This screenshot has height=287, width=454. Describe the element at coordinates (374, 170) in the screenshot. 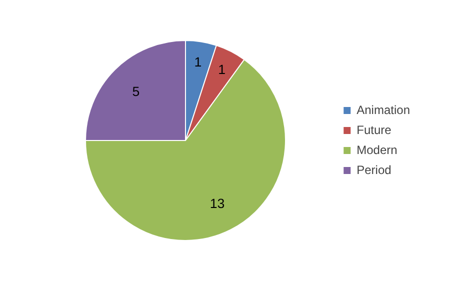

I see `legend-label: Period` at that location.